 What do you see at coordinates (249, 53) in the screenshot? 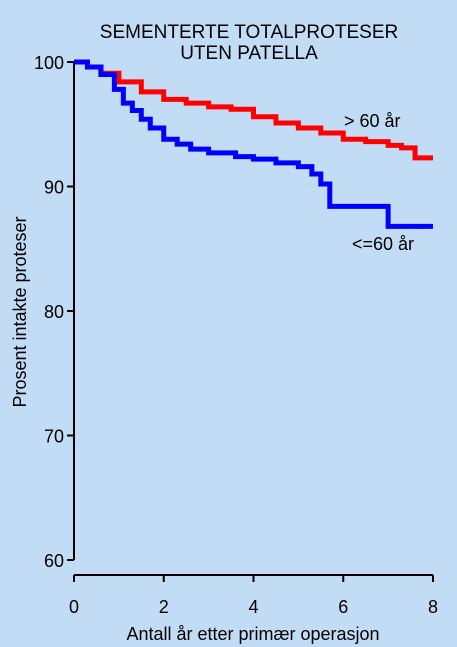
I see `chart-title-line-2: UTEN PATELLA` at bounding box center [249, 53].